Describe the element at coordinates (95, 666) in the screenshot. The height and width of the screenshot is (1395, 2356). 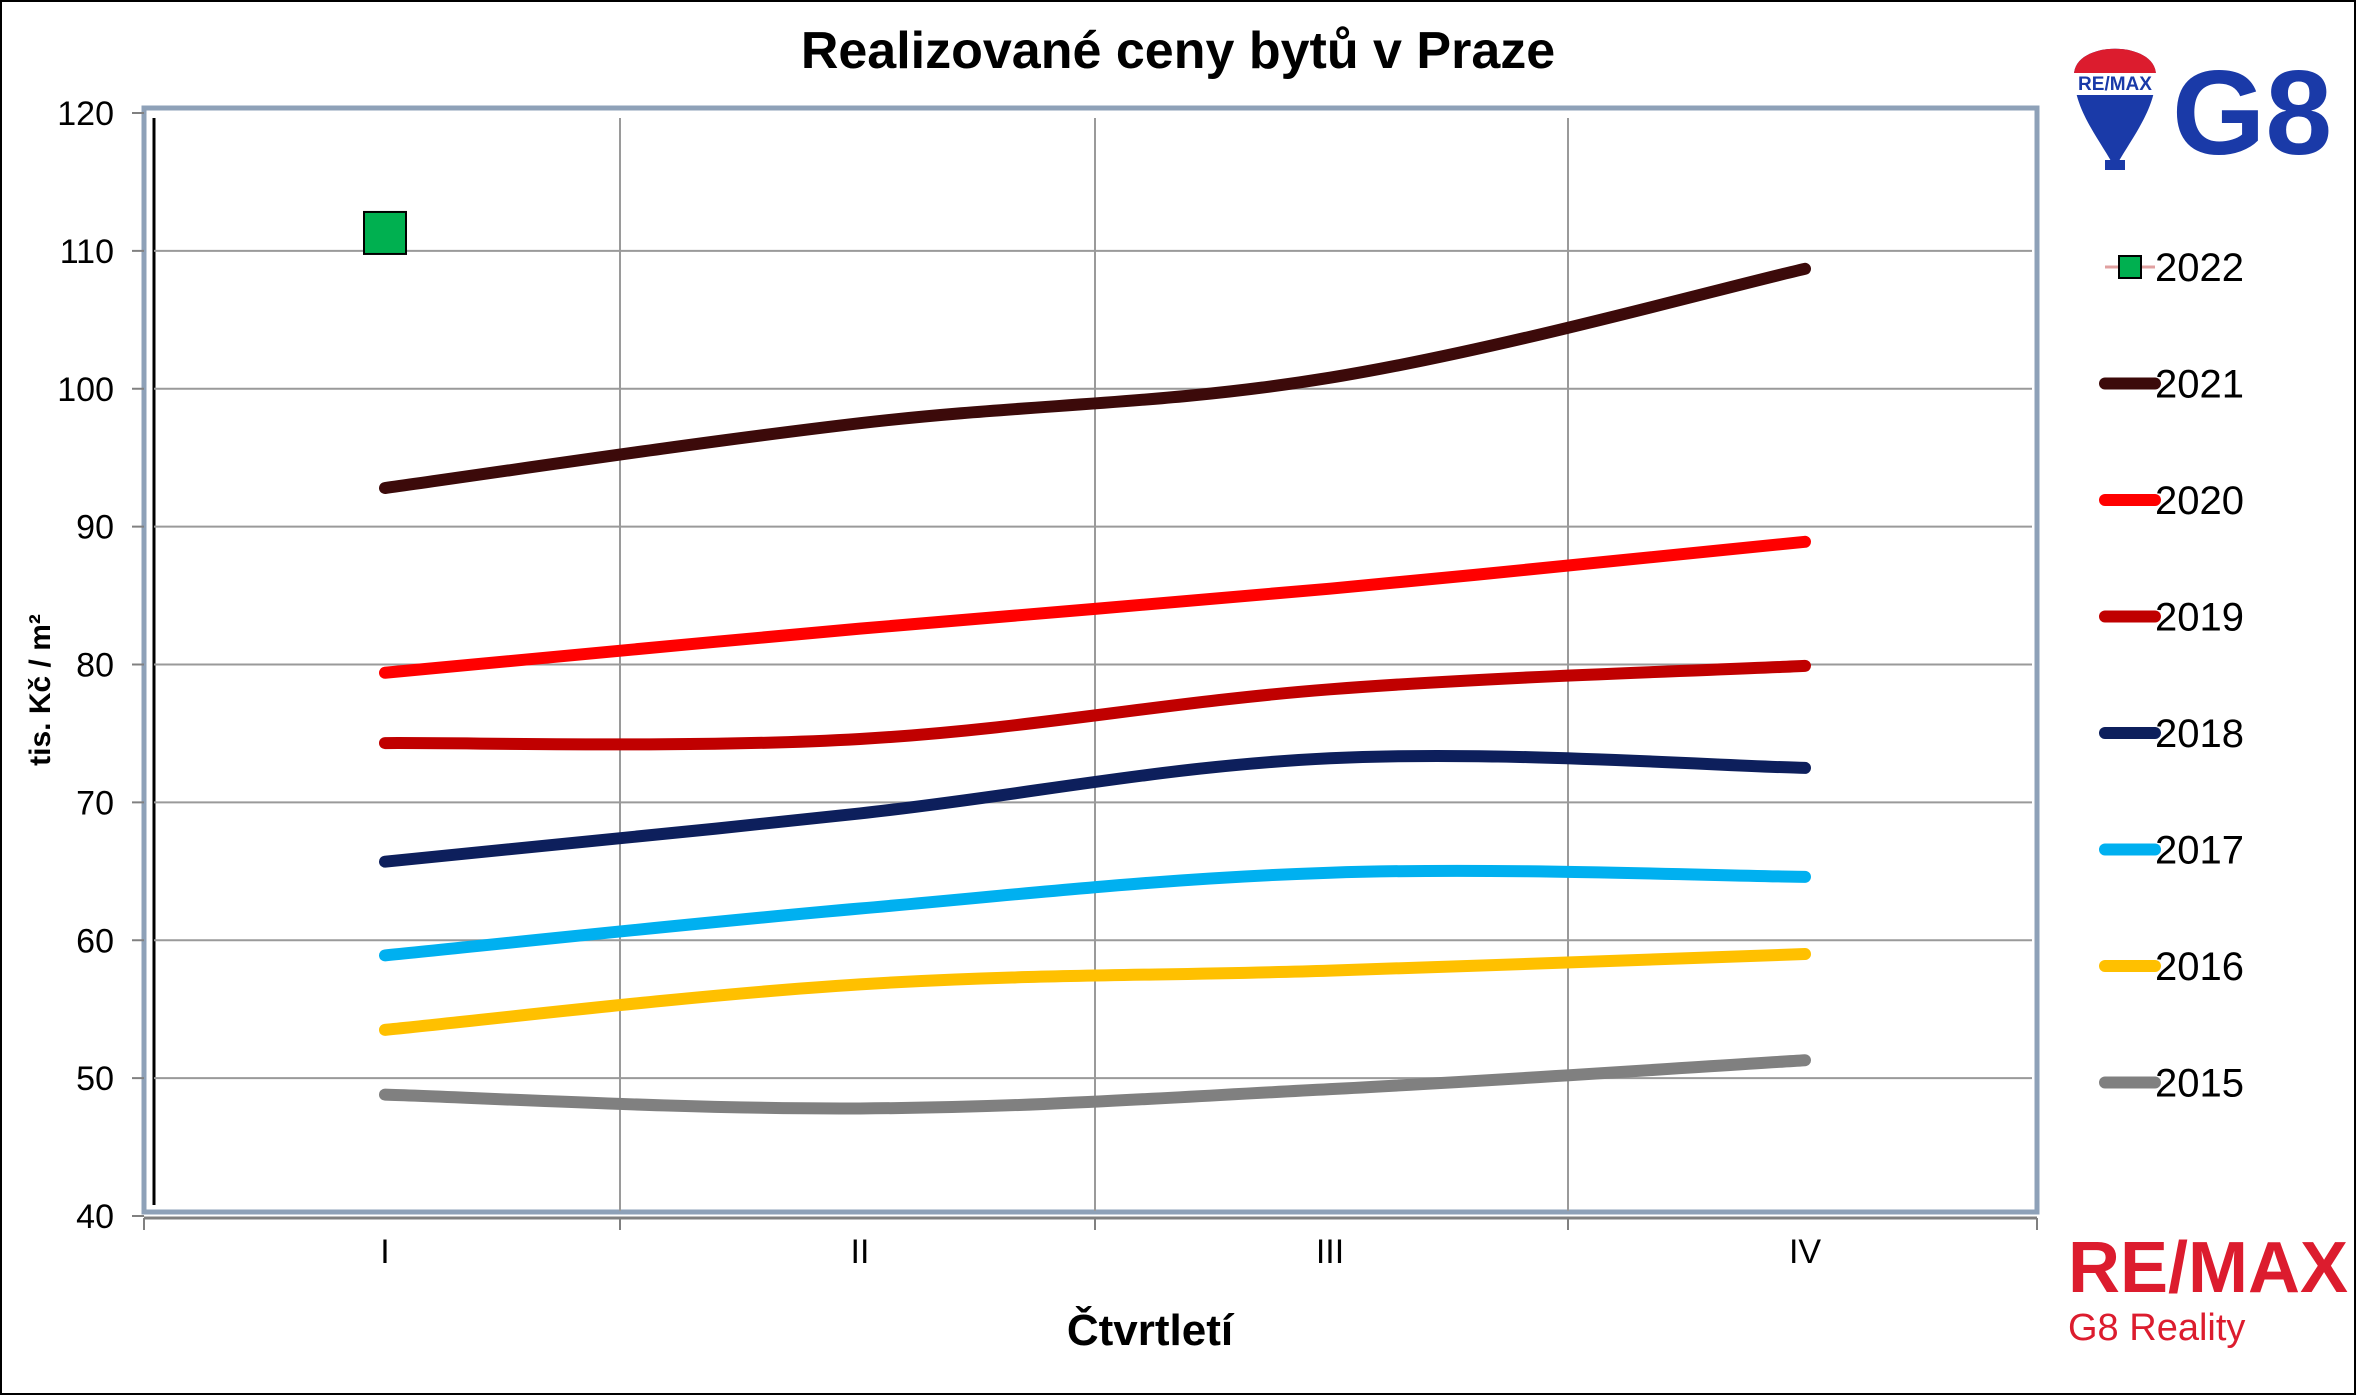
I see `y-tick-label: 80` at that location.